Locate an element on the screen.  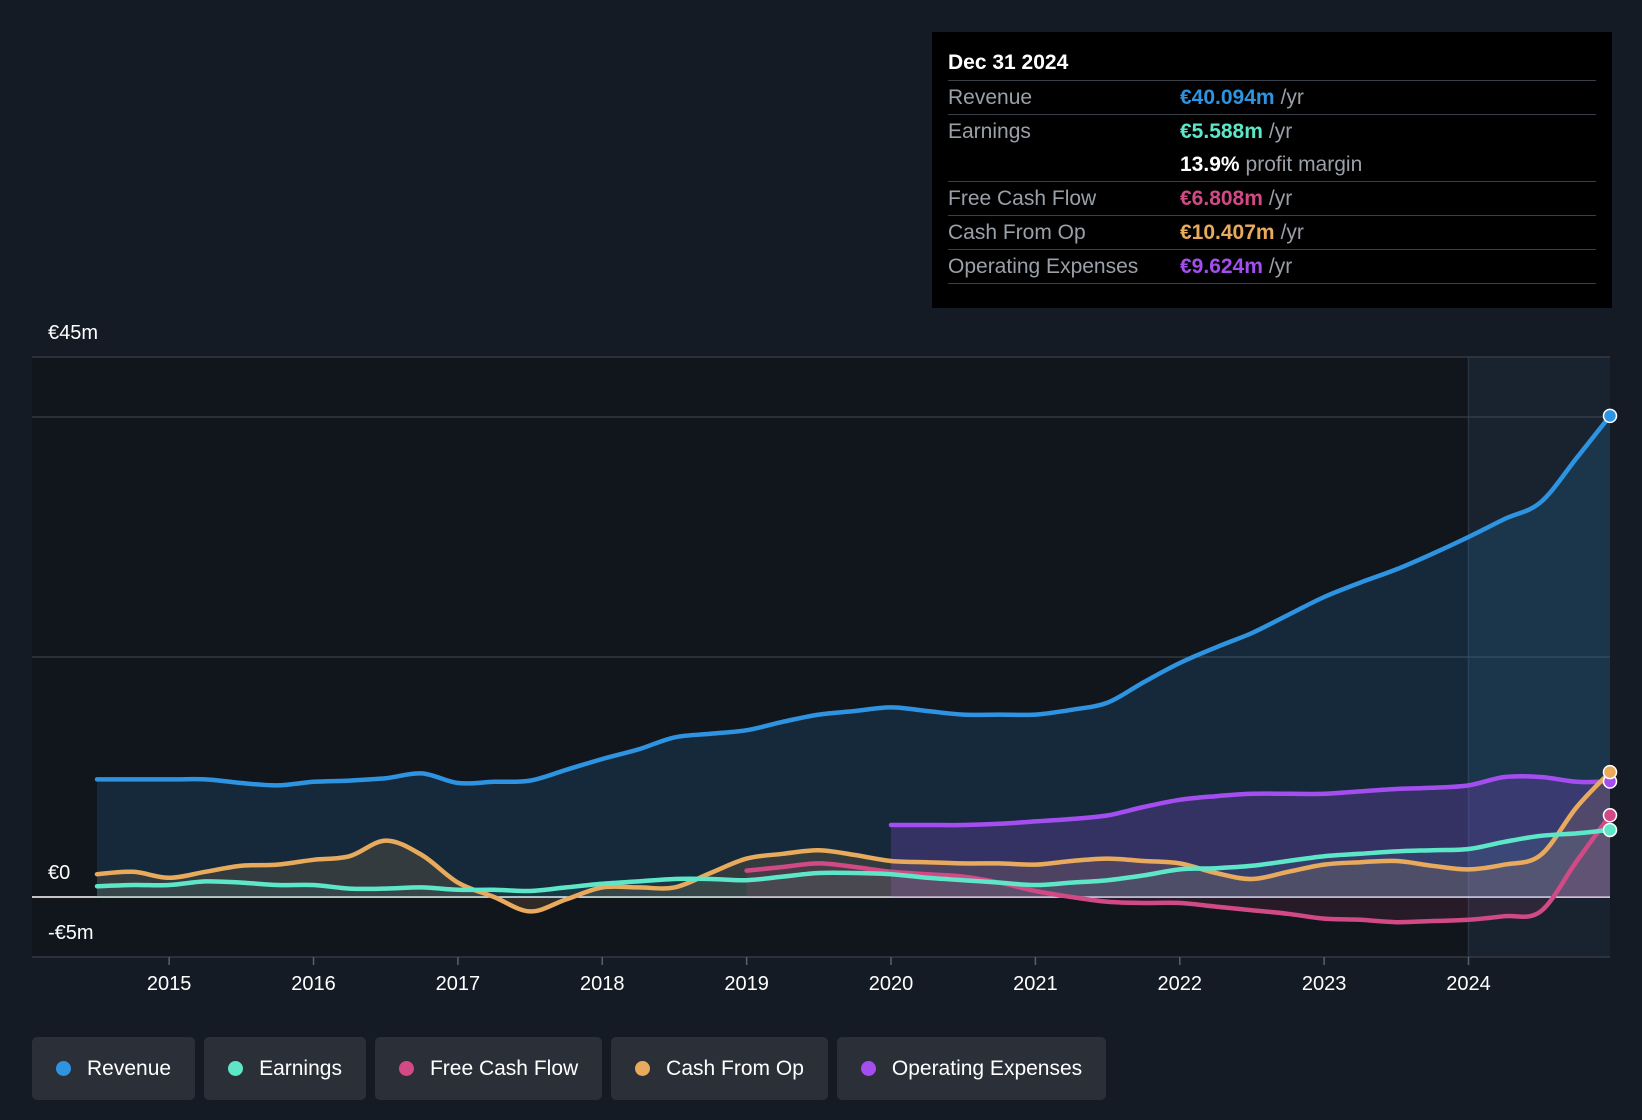
tooltip-unit: profit margin is located at coordinates (1304, 164).